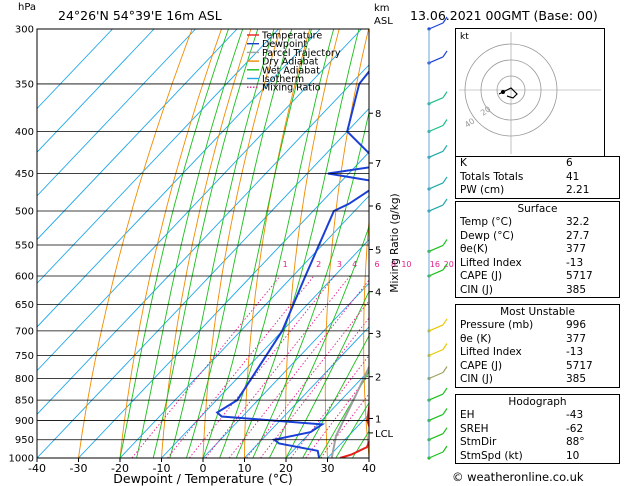 Image resolution: width=629 pixels, height=486 pixels. What do you see at coordinates (24, 84) in the screenshot?
I see `pressure-tick-label: 350` at bounding box center [24, 84].